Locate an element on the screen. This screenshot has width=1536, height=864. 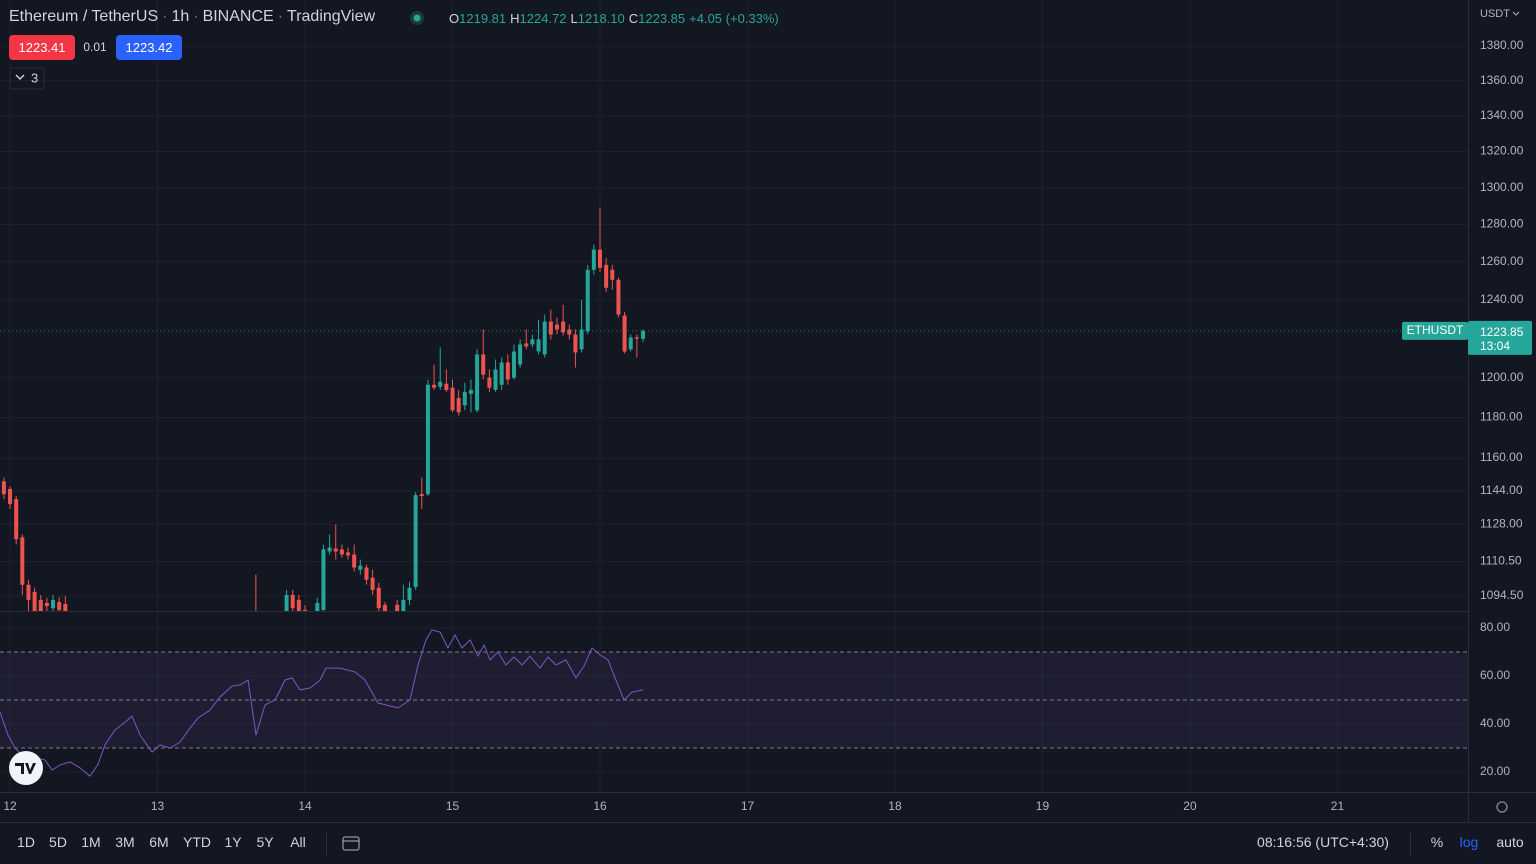
rsi-line is located at coordinates (322, 703).